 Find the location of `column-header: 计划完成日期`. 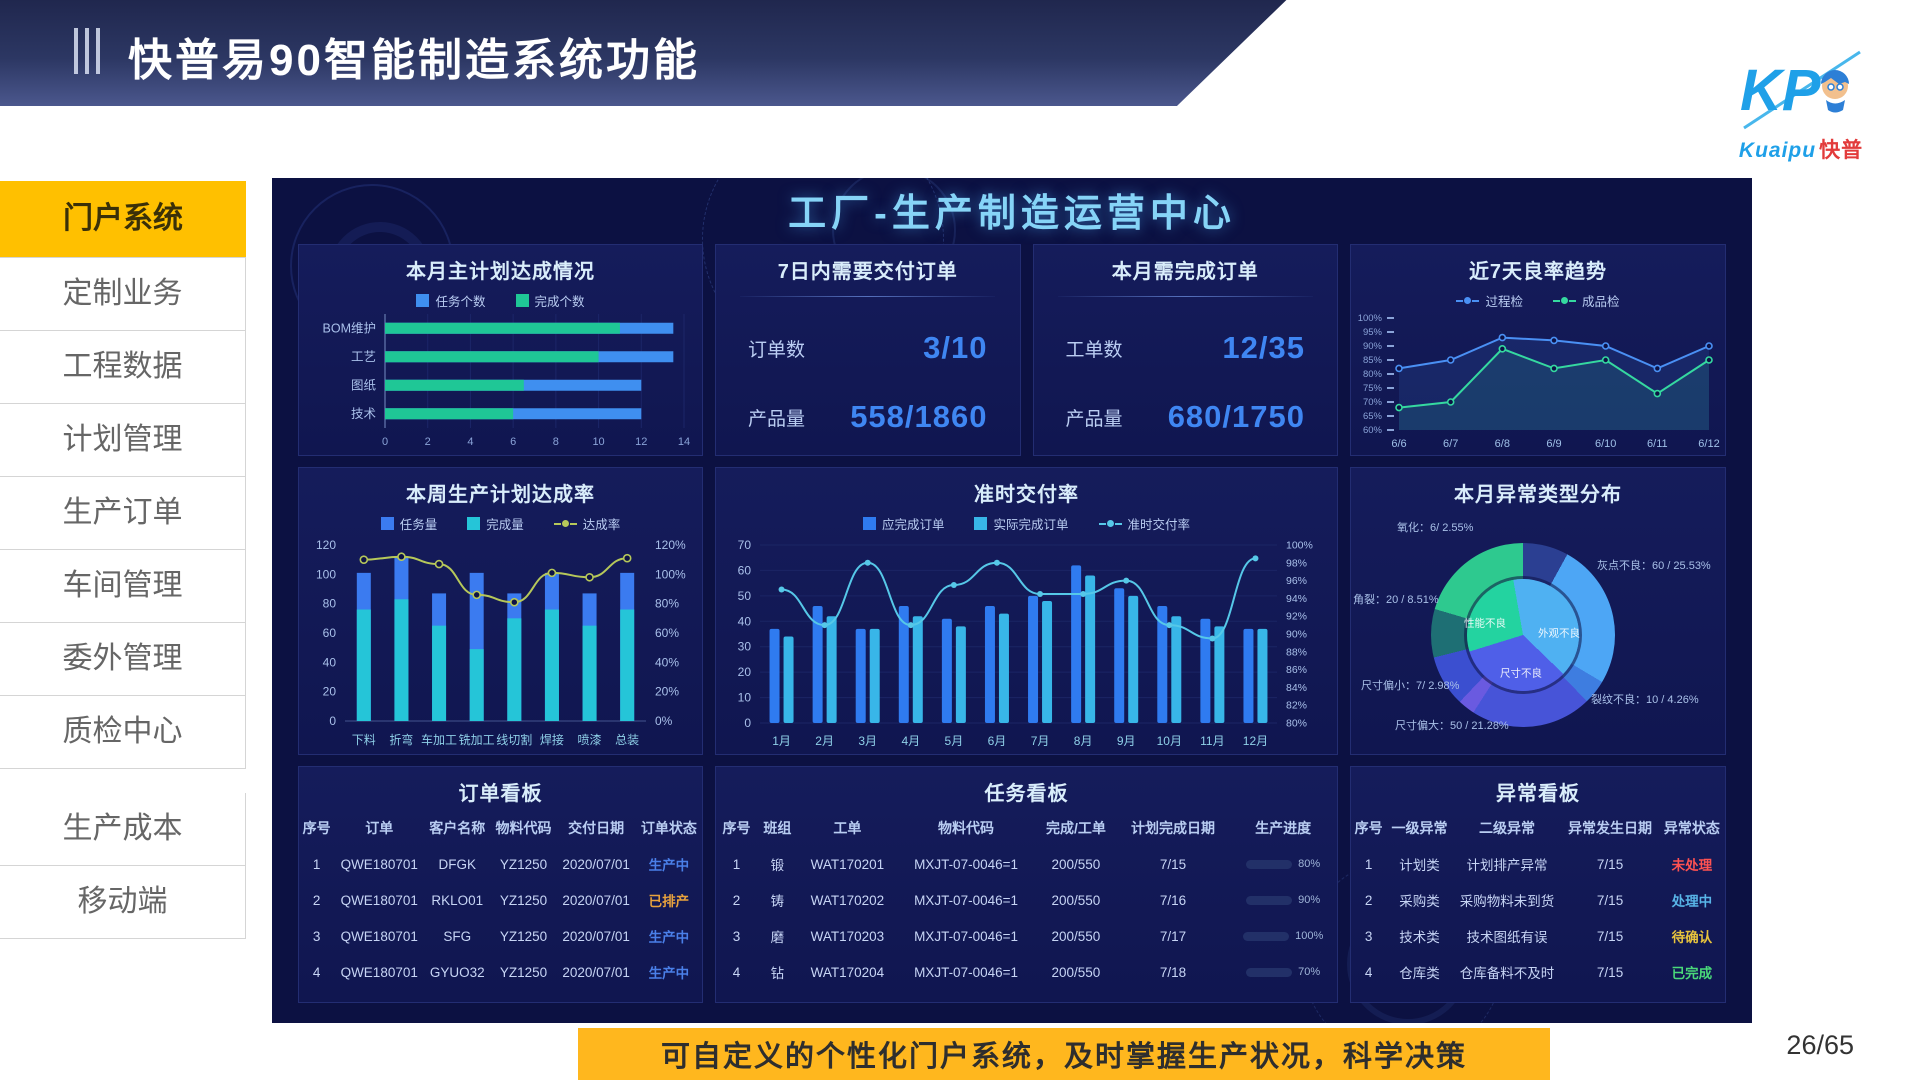

column-header: 计划完成日期 is located at coordinates (1173, 828).